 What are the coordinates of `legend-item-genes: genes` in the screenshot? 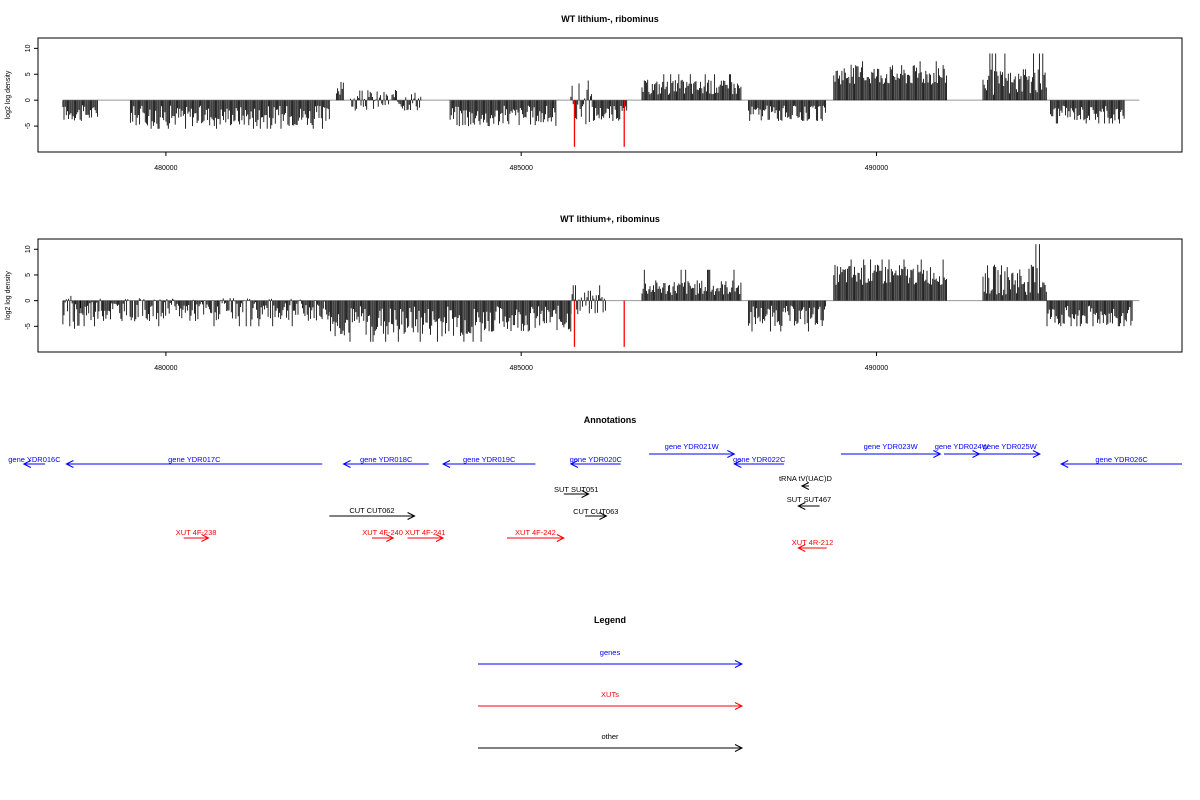 It's located at (611, 658).